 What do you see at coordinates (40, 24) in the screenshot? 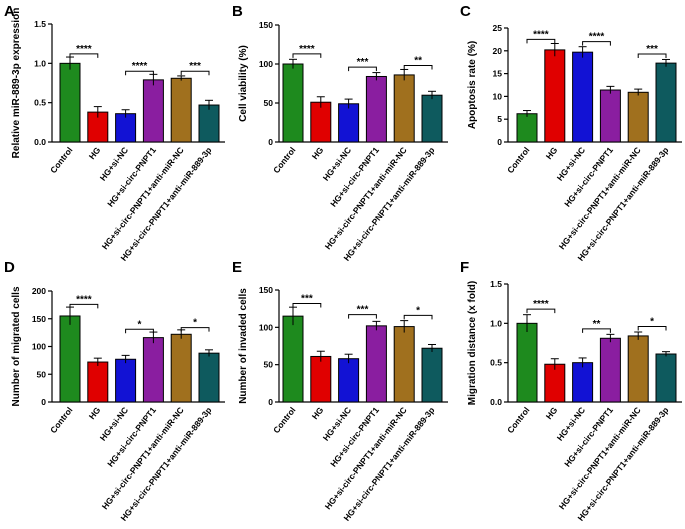
I see `y-tick-label: 1.5` at bounding box center [40, 24].